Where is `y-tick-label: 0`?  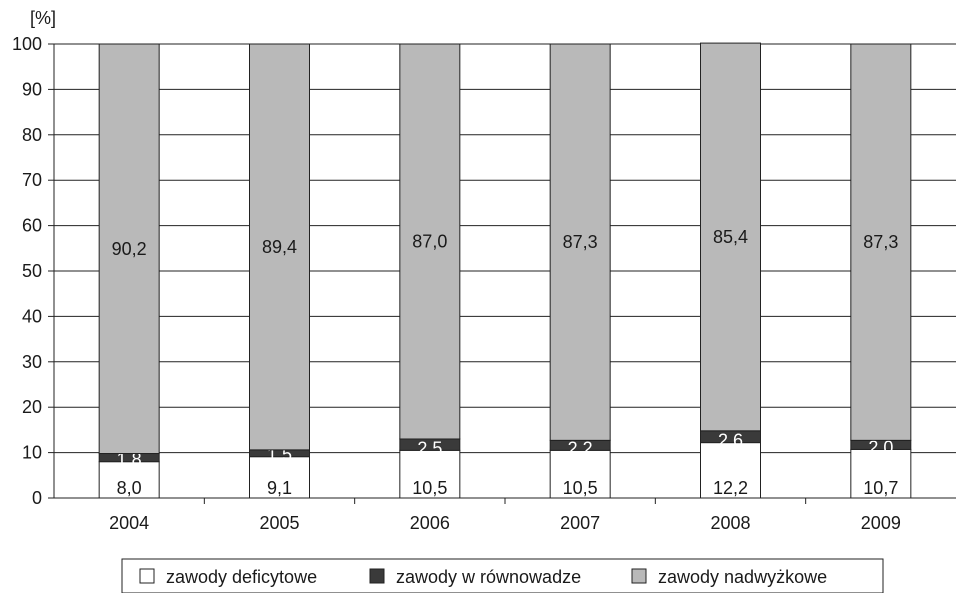
y-tick-label: 0 is located at coordinates (37, 498).